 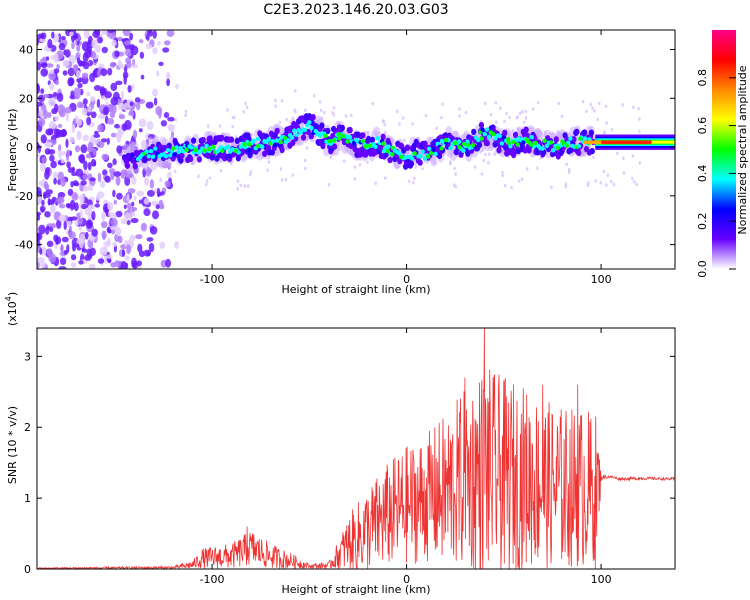 I want to click on snr-y-multiplier: (x104), so click(x=11, y=309).